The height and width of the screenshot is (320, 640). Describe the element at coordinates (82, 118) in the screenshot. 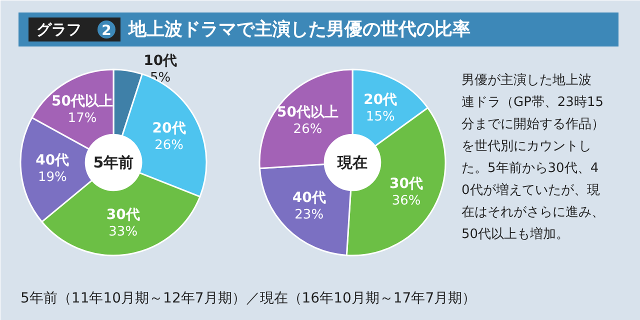

I see `data-label: 17%` at that location.